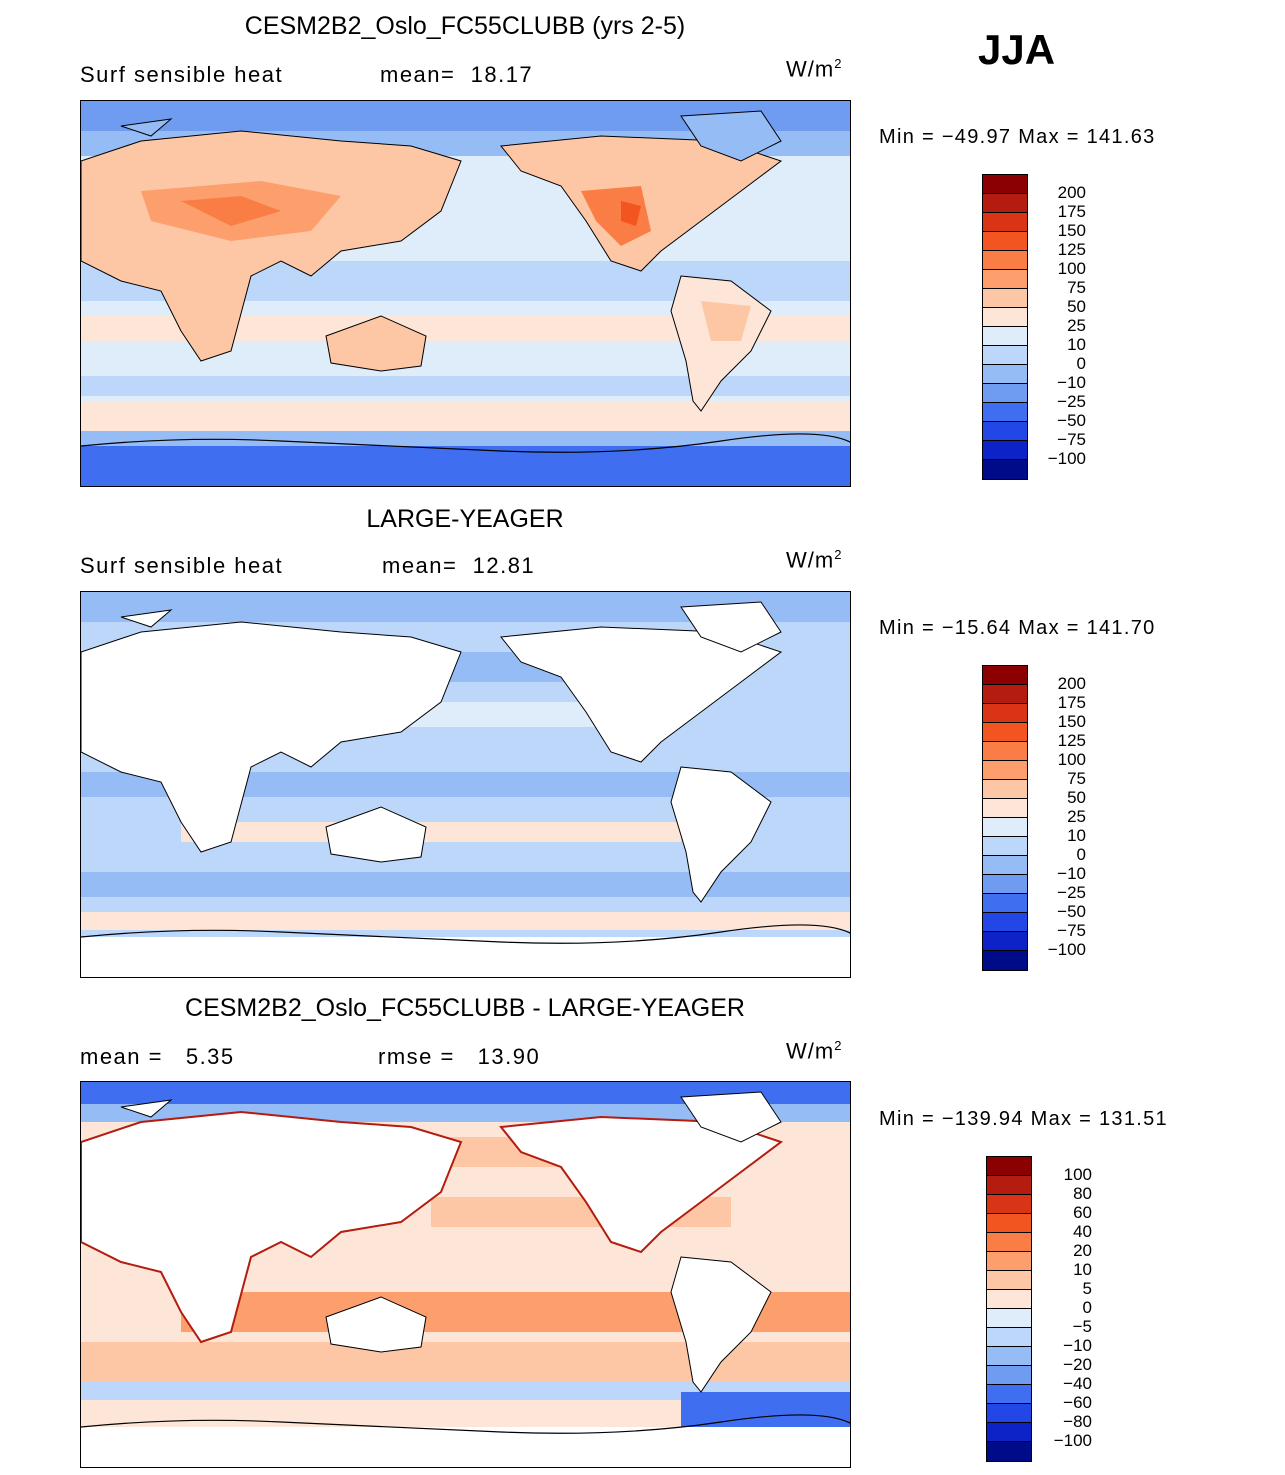 Image resolution: width=1285 pixels, height=1475 pixels. I want to click on panel1-mean: mean= 18.17, so click(457, 74).